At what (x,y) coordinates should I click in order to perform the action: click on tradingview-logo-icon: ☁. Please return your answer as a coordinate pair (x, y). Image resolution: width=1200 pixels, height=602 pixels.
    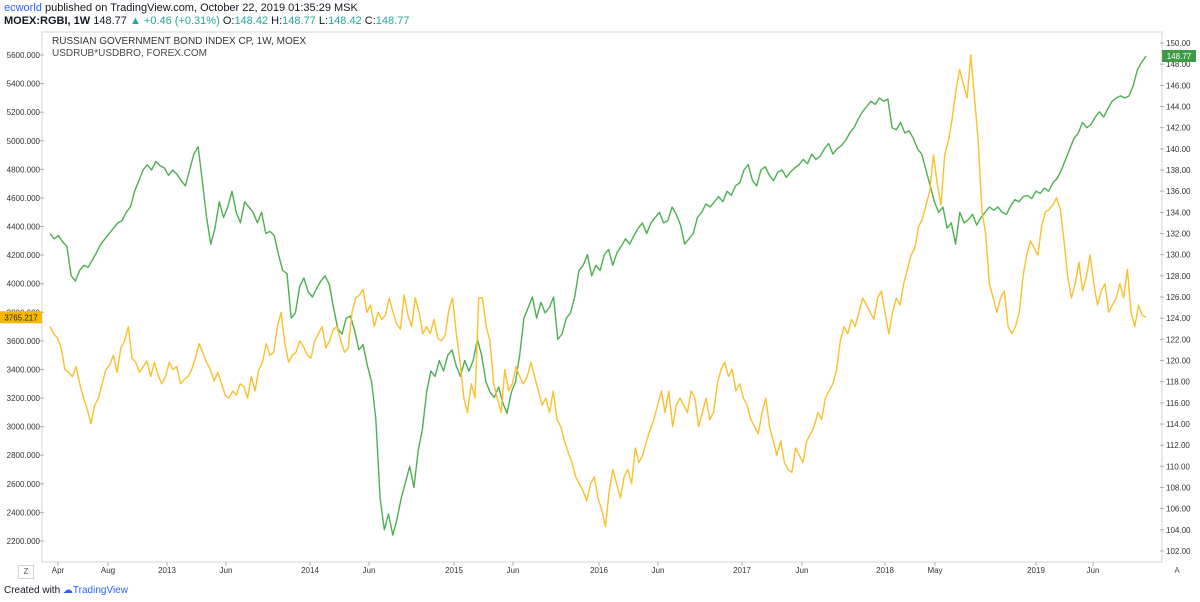
    Looking at the image, I should click on (67, 590).